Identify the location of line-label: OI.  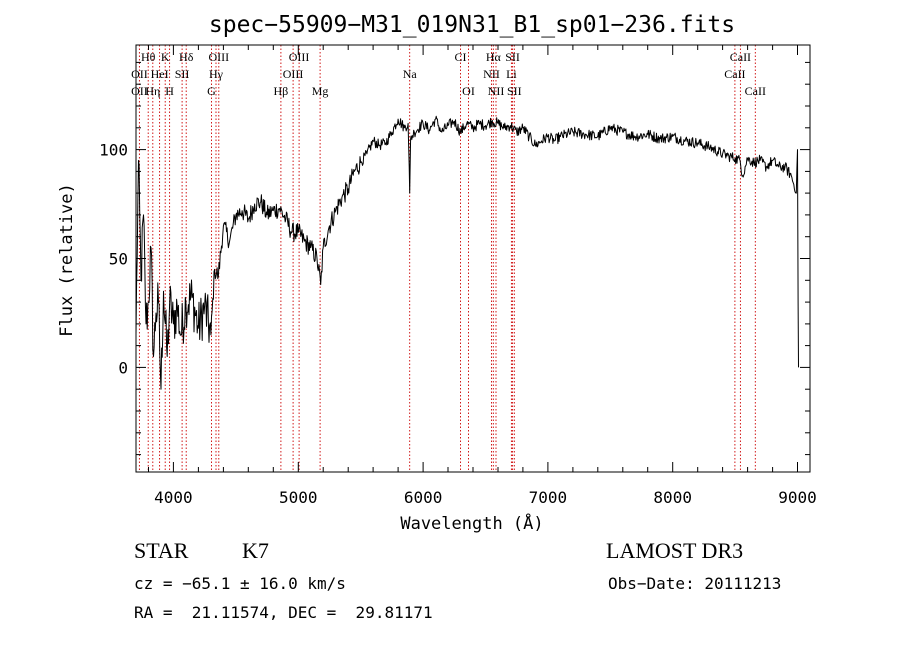
(468, 91).